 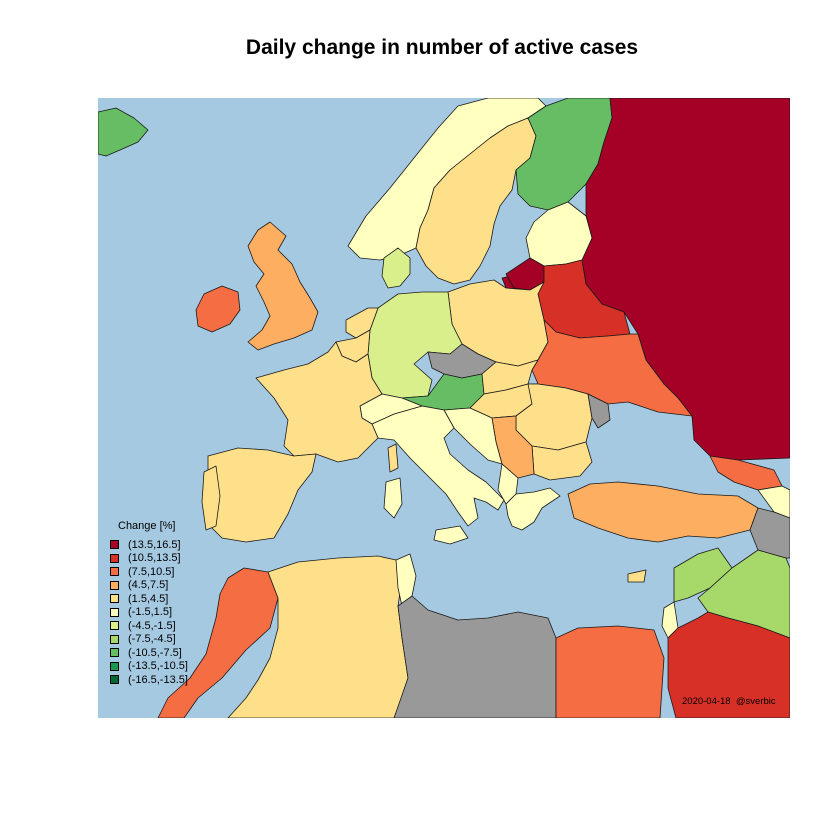 I want to click on legend-label: (13.5,16.5], so click(x=154, y=544).